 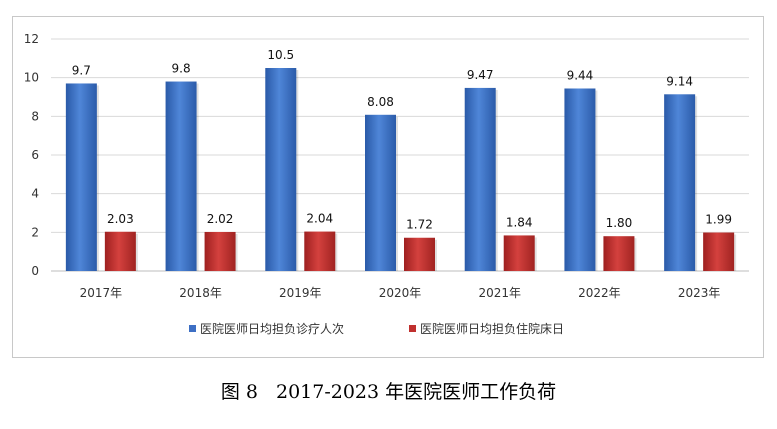 What do you see at coordinates (480, 75) in the screenshot?
I see `data-label: 9.47` at bounding box center [480, 75].